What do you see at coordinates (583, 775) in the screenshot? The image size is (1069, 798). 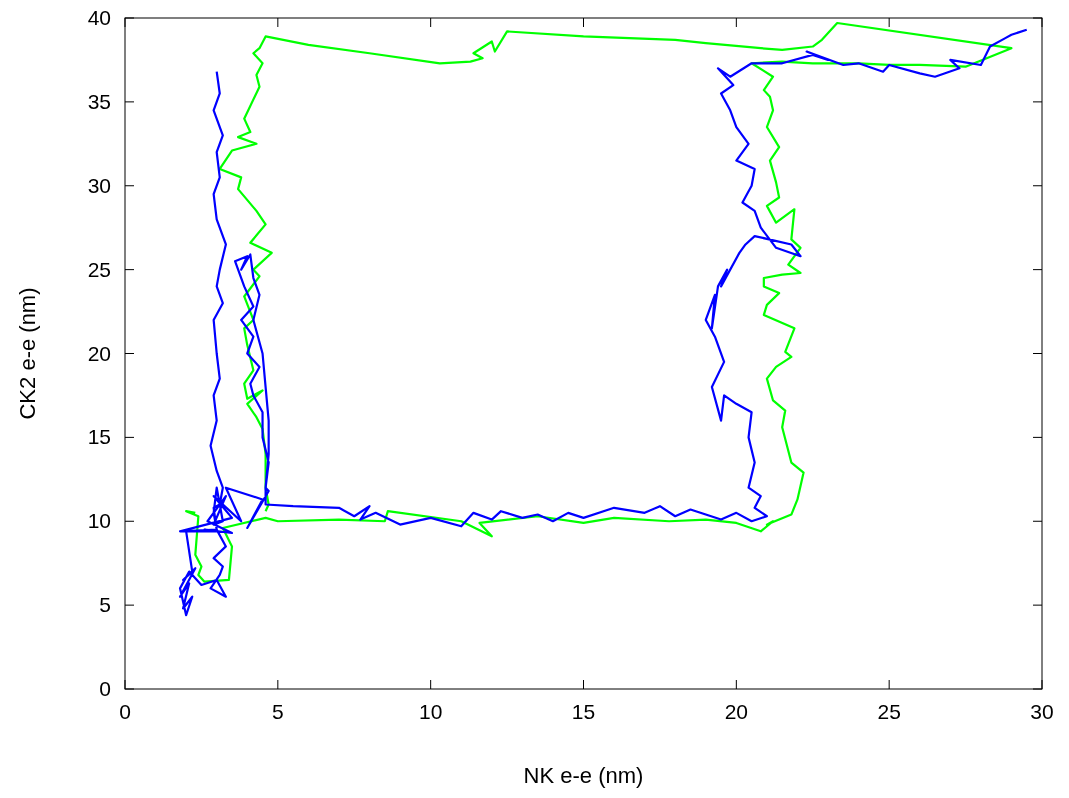 I see `x-axis-title: NK e-e (nm)` at bounding box center [583, 775].